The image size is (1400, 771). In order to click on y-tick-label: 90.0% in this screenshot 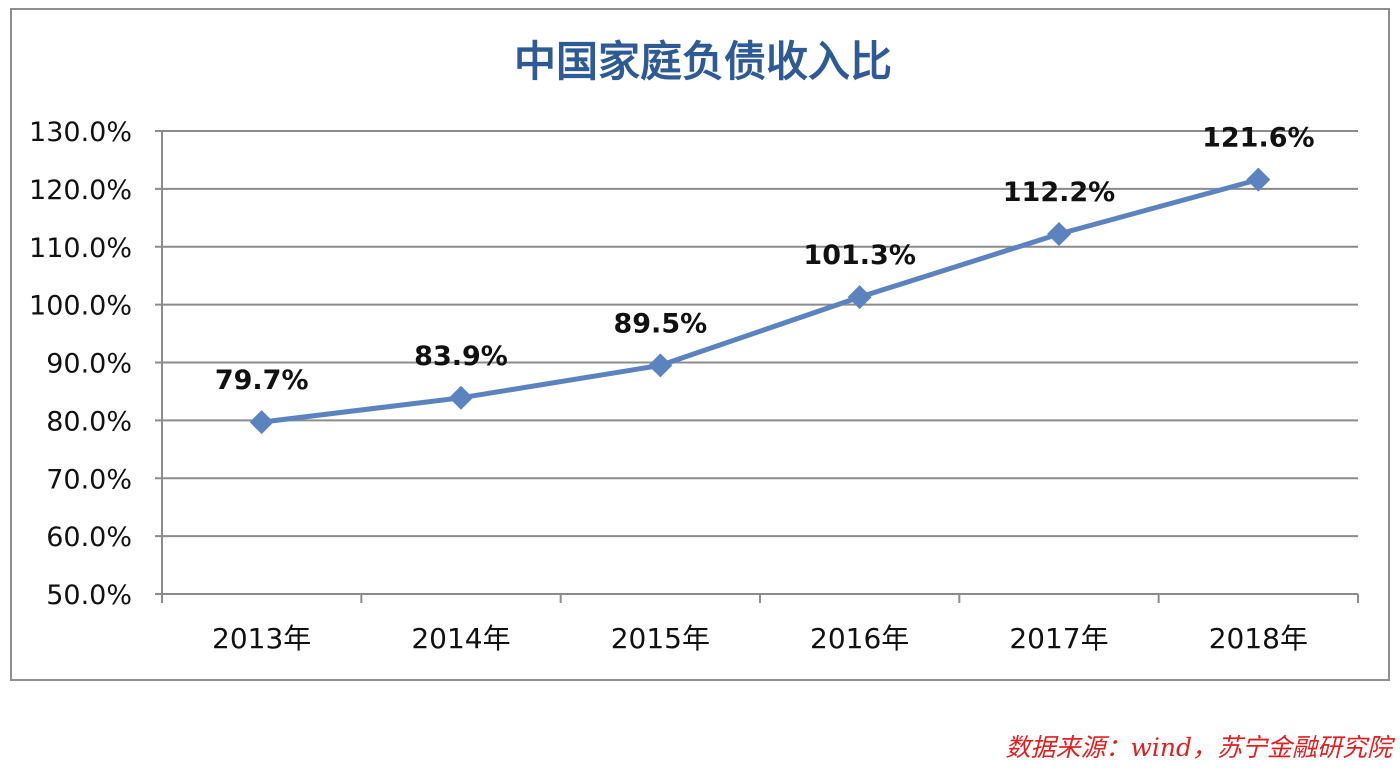, I will do `click(89, 364)`.